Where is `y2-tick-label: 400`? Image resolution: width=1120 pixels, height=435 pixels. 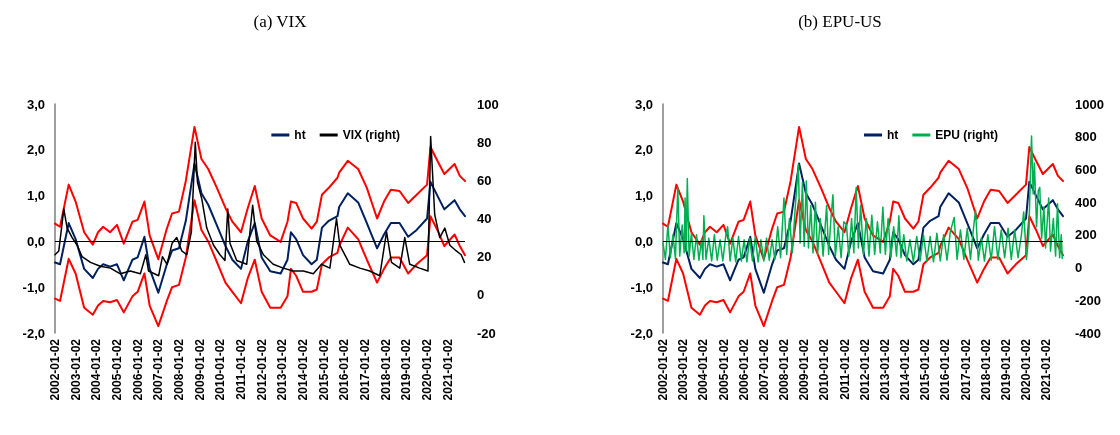
y2-tick-label: 400 is located at coordinates (1086, 202).